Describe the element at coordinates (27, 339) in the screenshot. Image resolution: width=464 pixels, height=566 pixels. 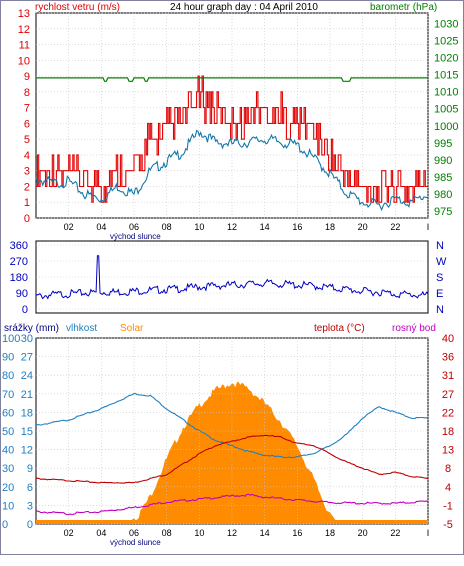
I see `rain-tick-label: 30` at that location.